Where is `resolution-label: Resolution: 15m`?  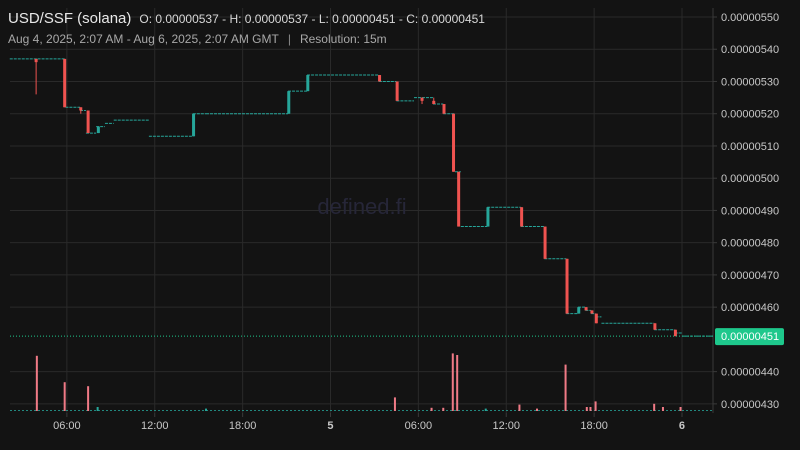
resolution-label: Resolution: 15m is located at coordinates (343, 39).